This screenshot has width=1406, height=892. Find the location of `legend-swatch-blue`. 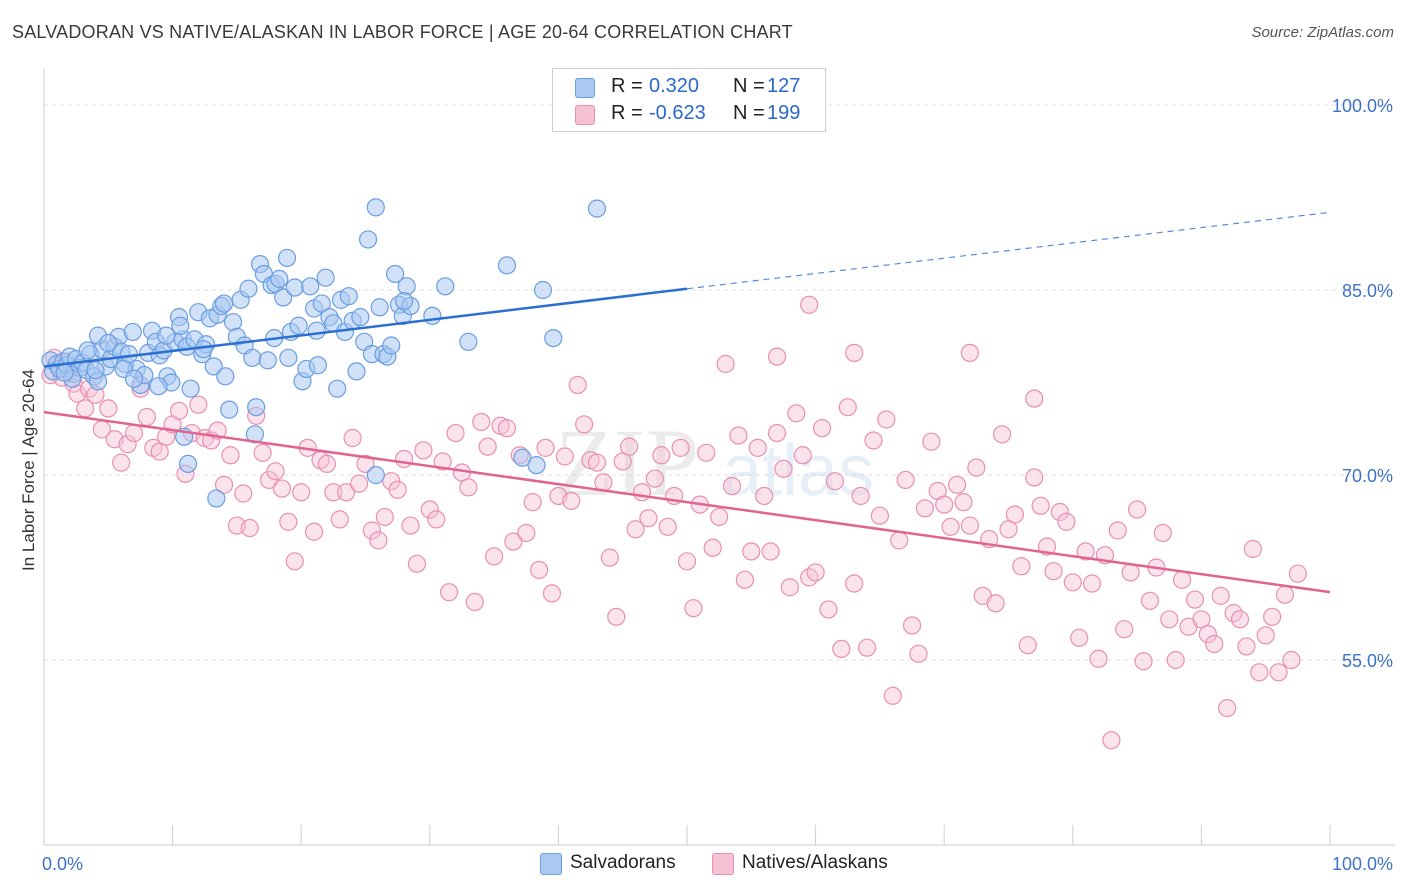

legend-swatch-blue is located at coordinates (585, 88).